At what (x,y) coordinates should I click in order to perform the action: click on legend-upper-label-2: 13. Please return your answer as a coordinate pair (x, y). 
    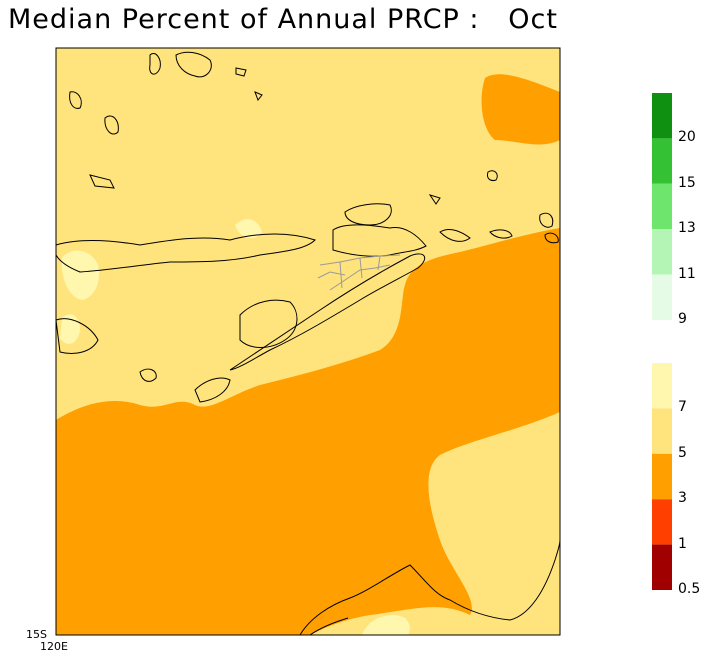
    Looking at the image, I should click on (687, 228).